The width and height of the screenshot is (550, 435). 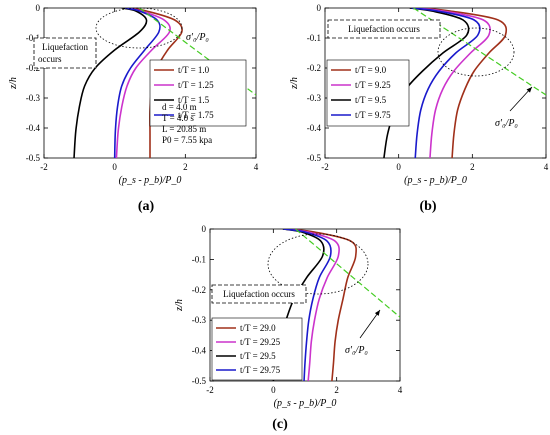 I want to click on parameter-text: P0 = 7.55 kpa, so click(x=187, y=140).